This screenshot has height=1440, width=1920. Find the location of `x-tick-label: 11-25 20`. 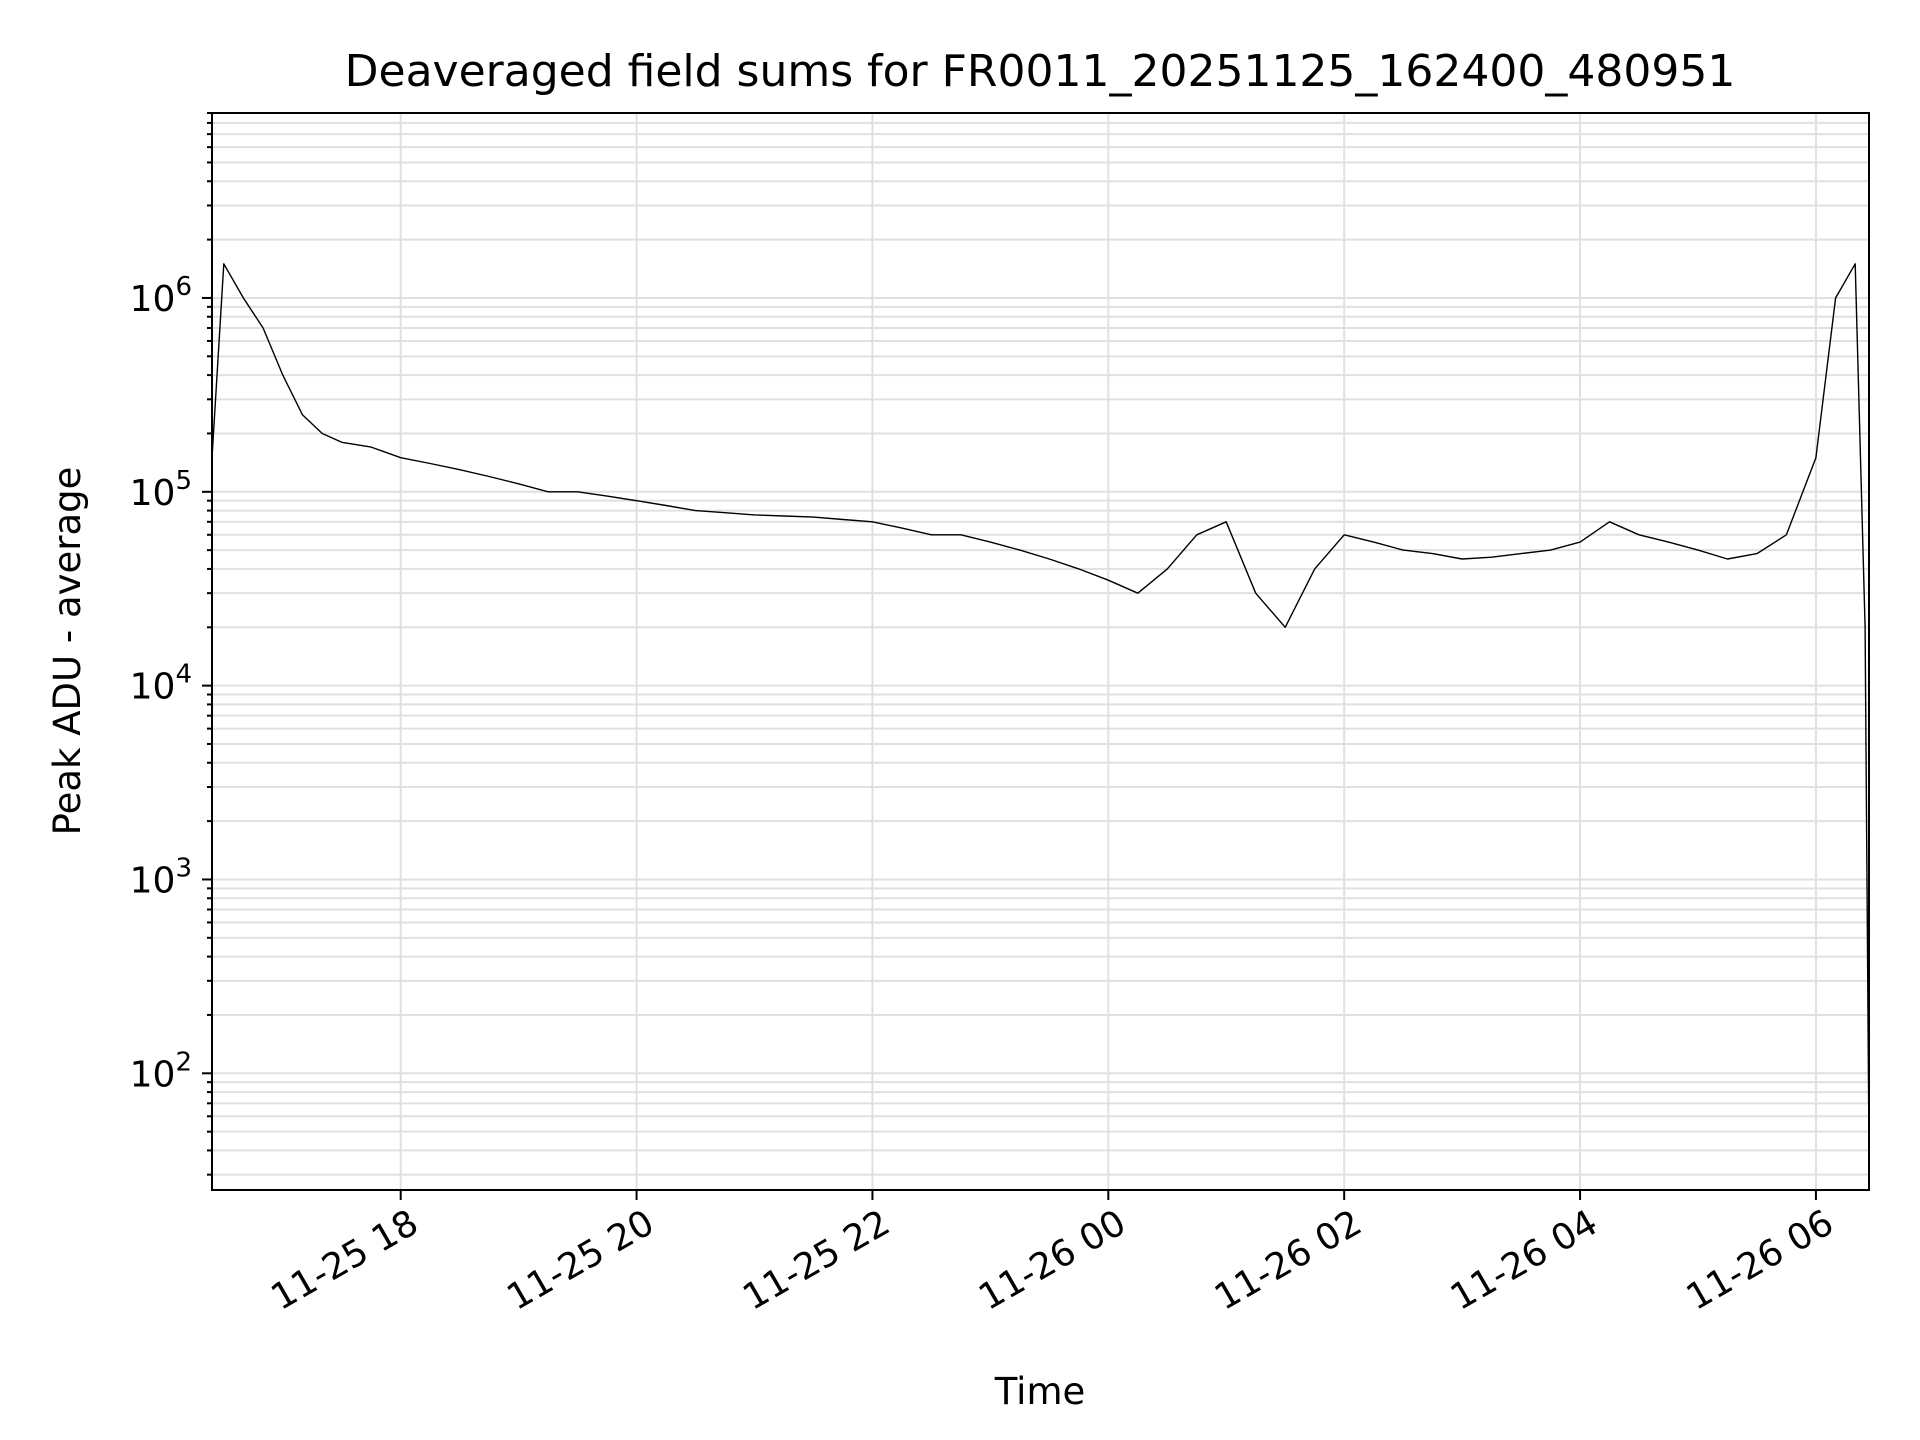

x-tick-label: 11-25 20 is located at coordinates (580, 1260).